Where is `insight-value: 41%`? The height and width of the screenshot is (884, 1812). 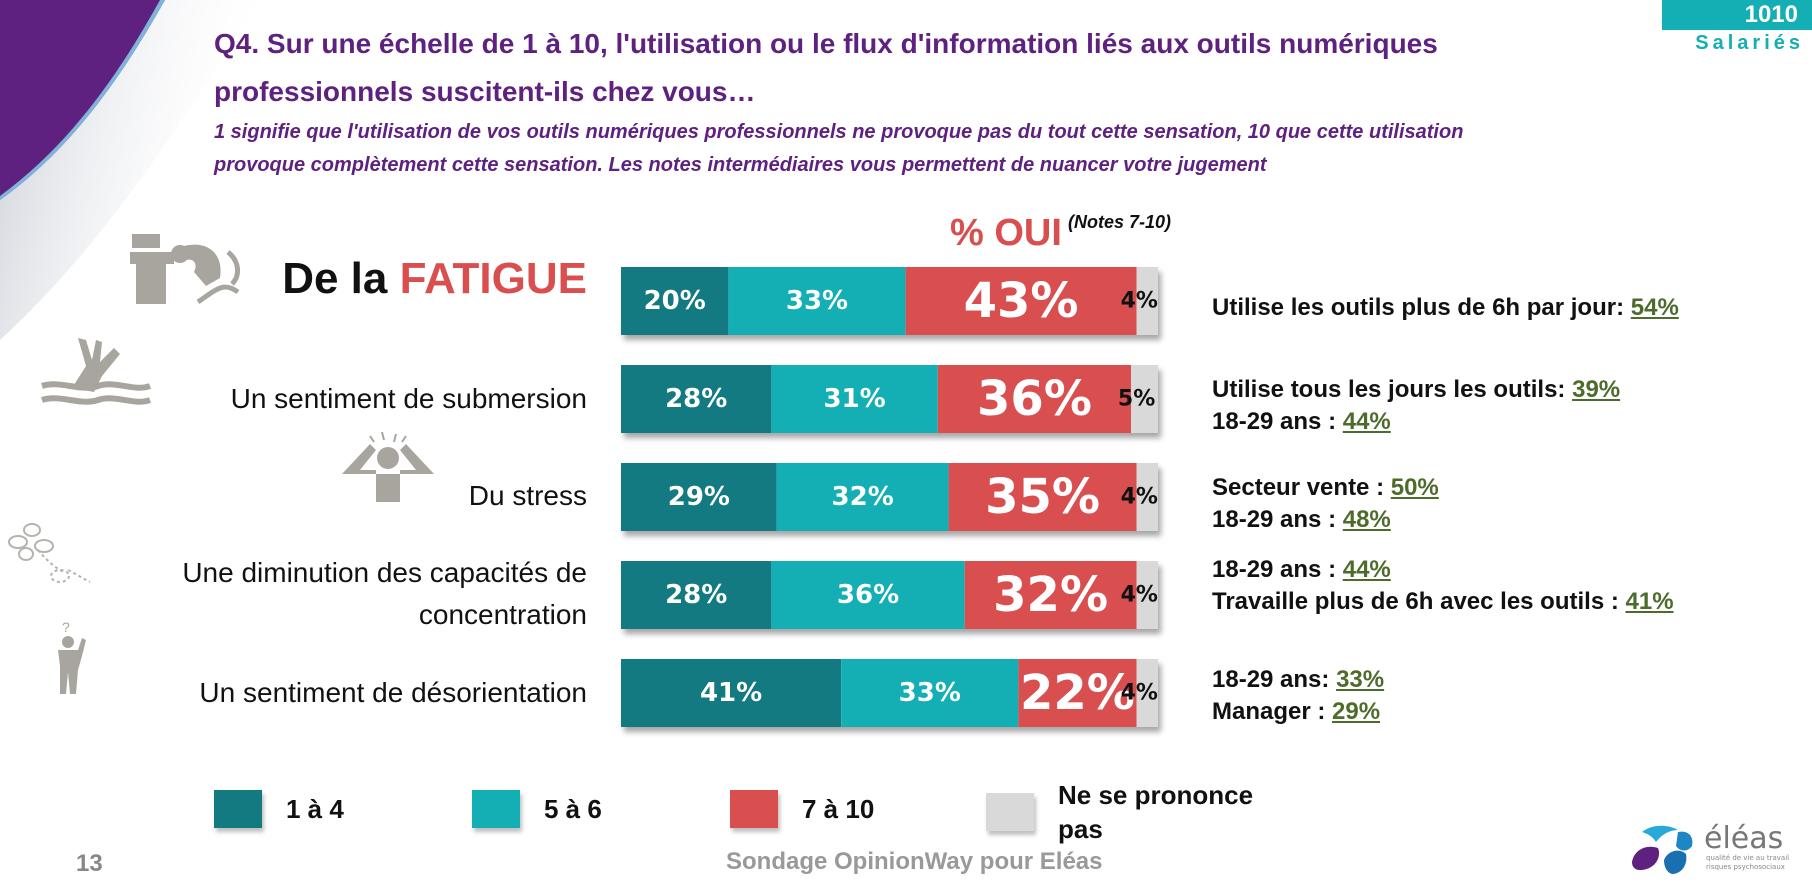
insight-value: 41% is located at coordinates (1649, 601).